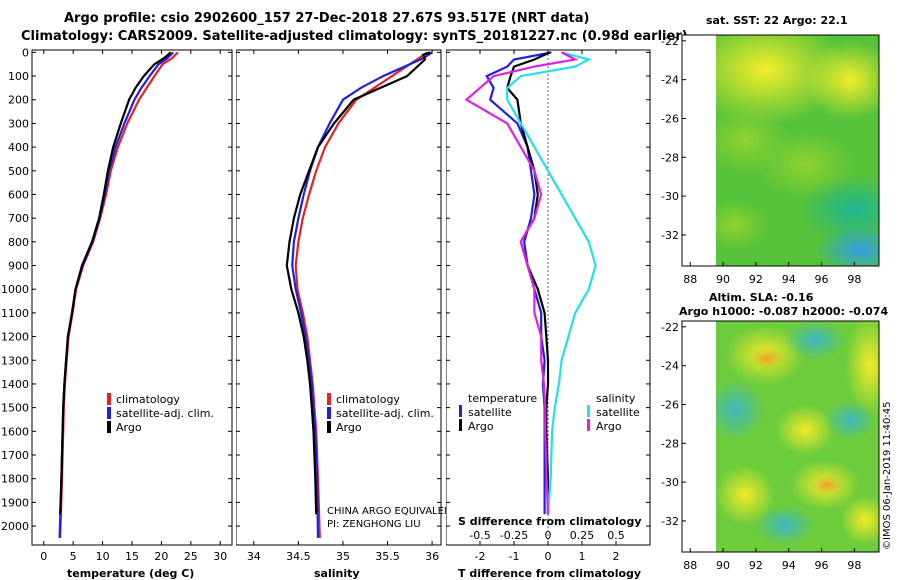  I want to click on y-tick-label: 1600, so click(15, 431).